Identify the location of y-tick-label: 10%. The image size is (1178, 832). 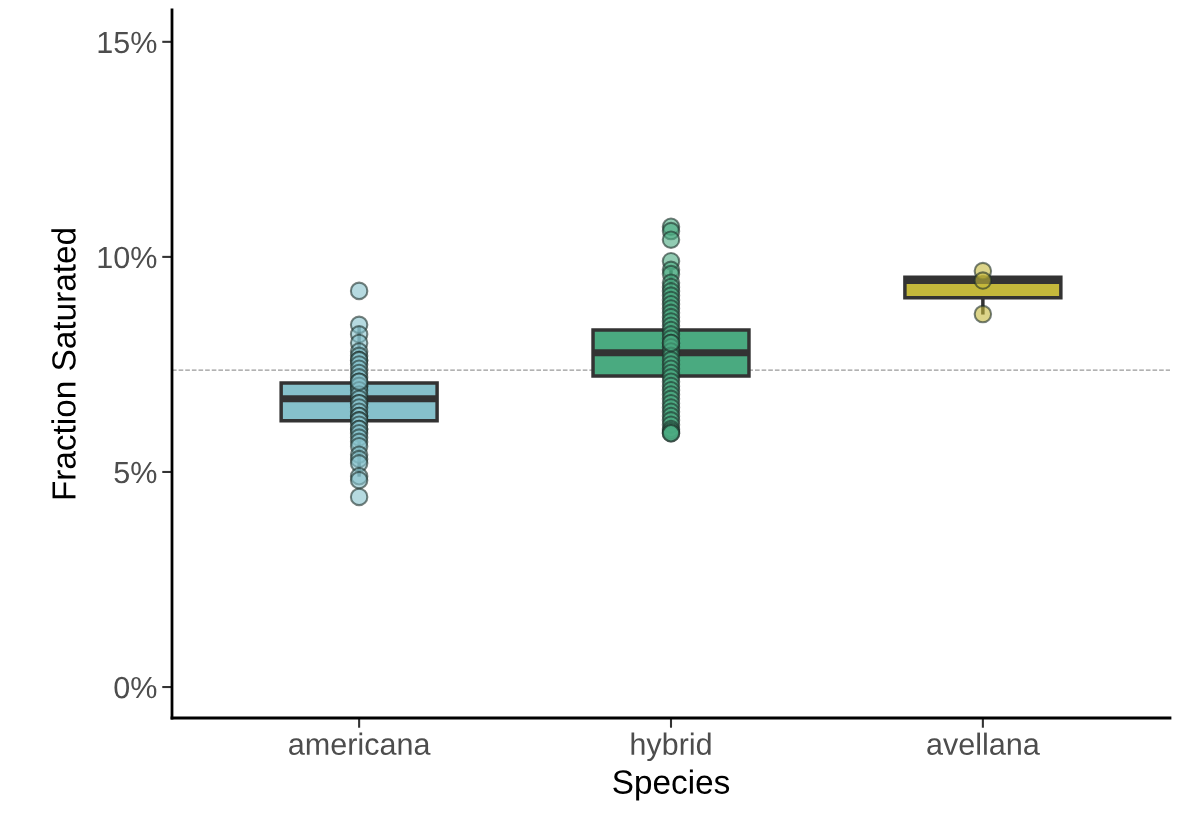
(127, 257).